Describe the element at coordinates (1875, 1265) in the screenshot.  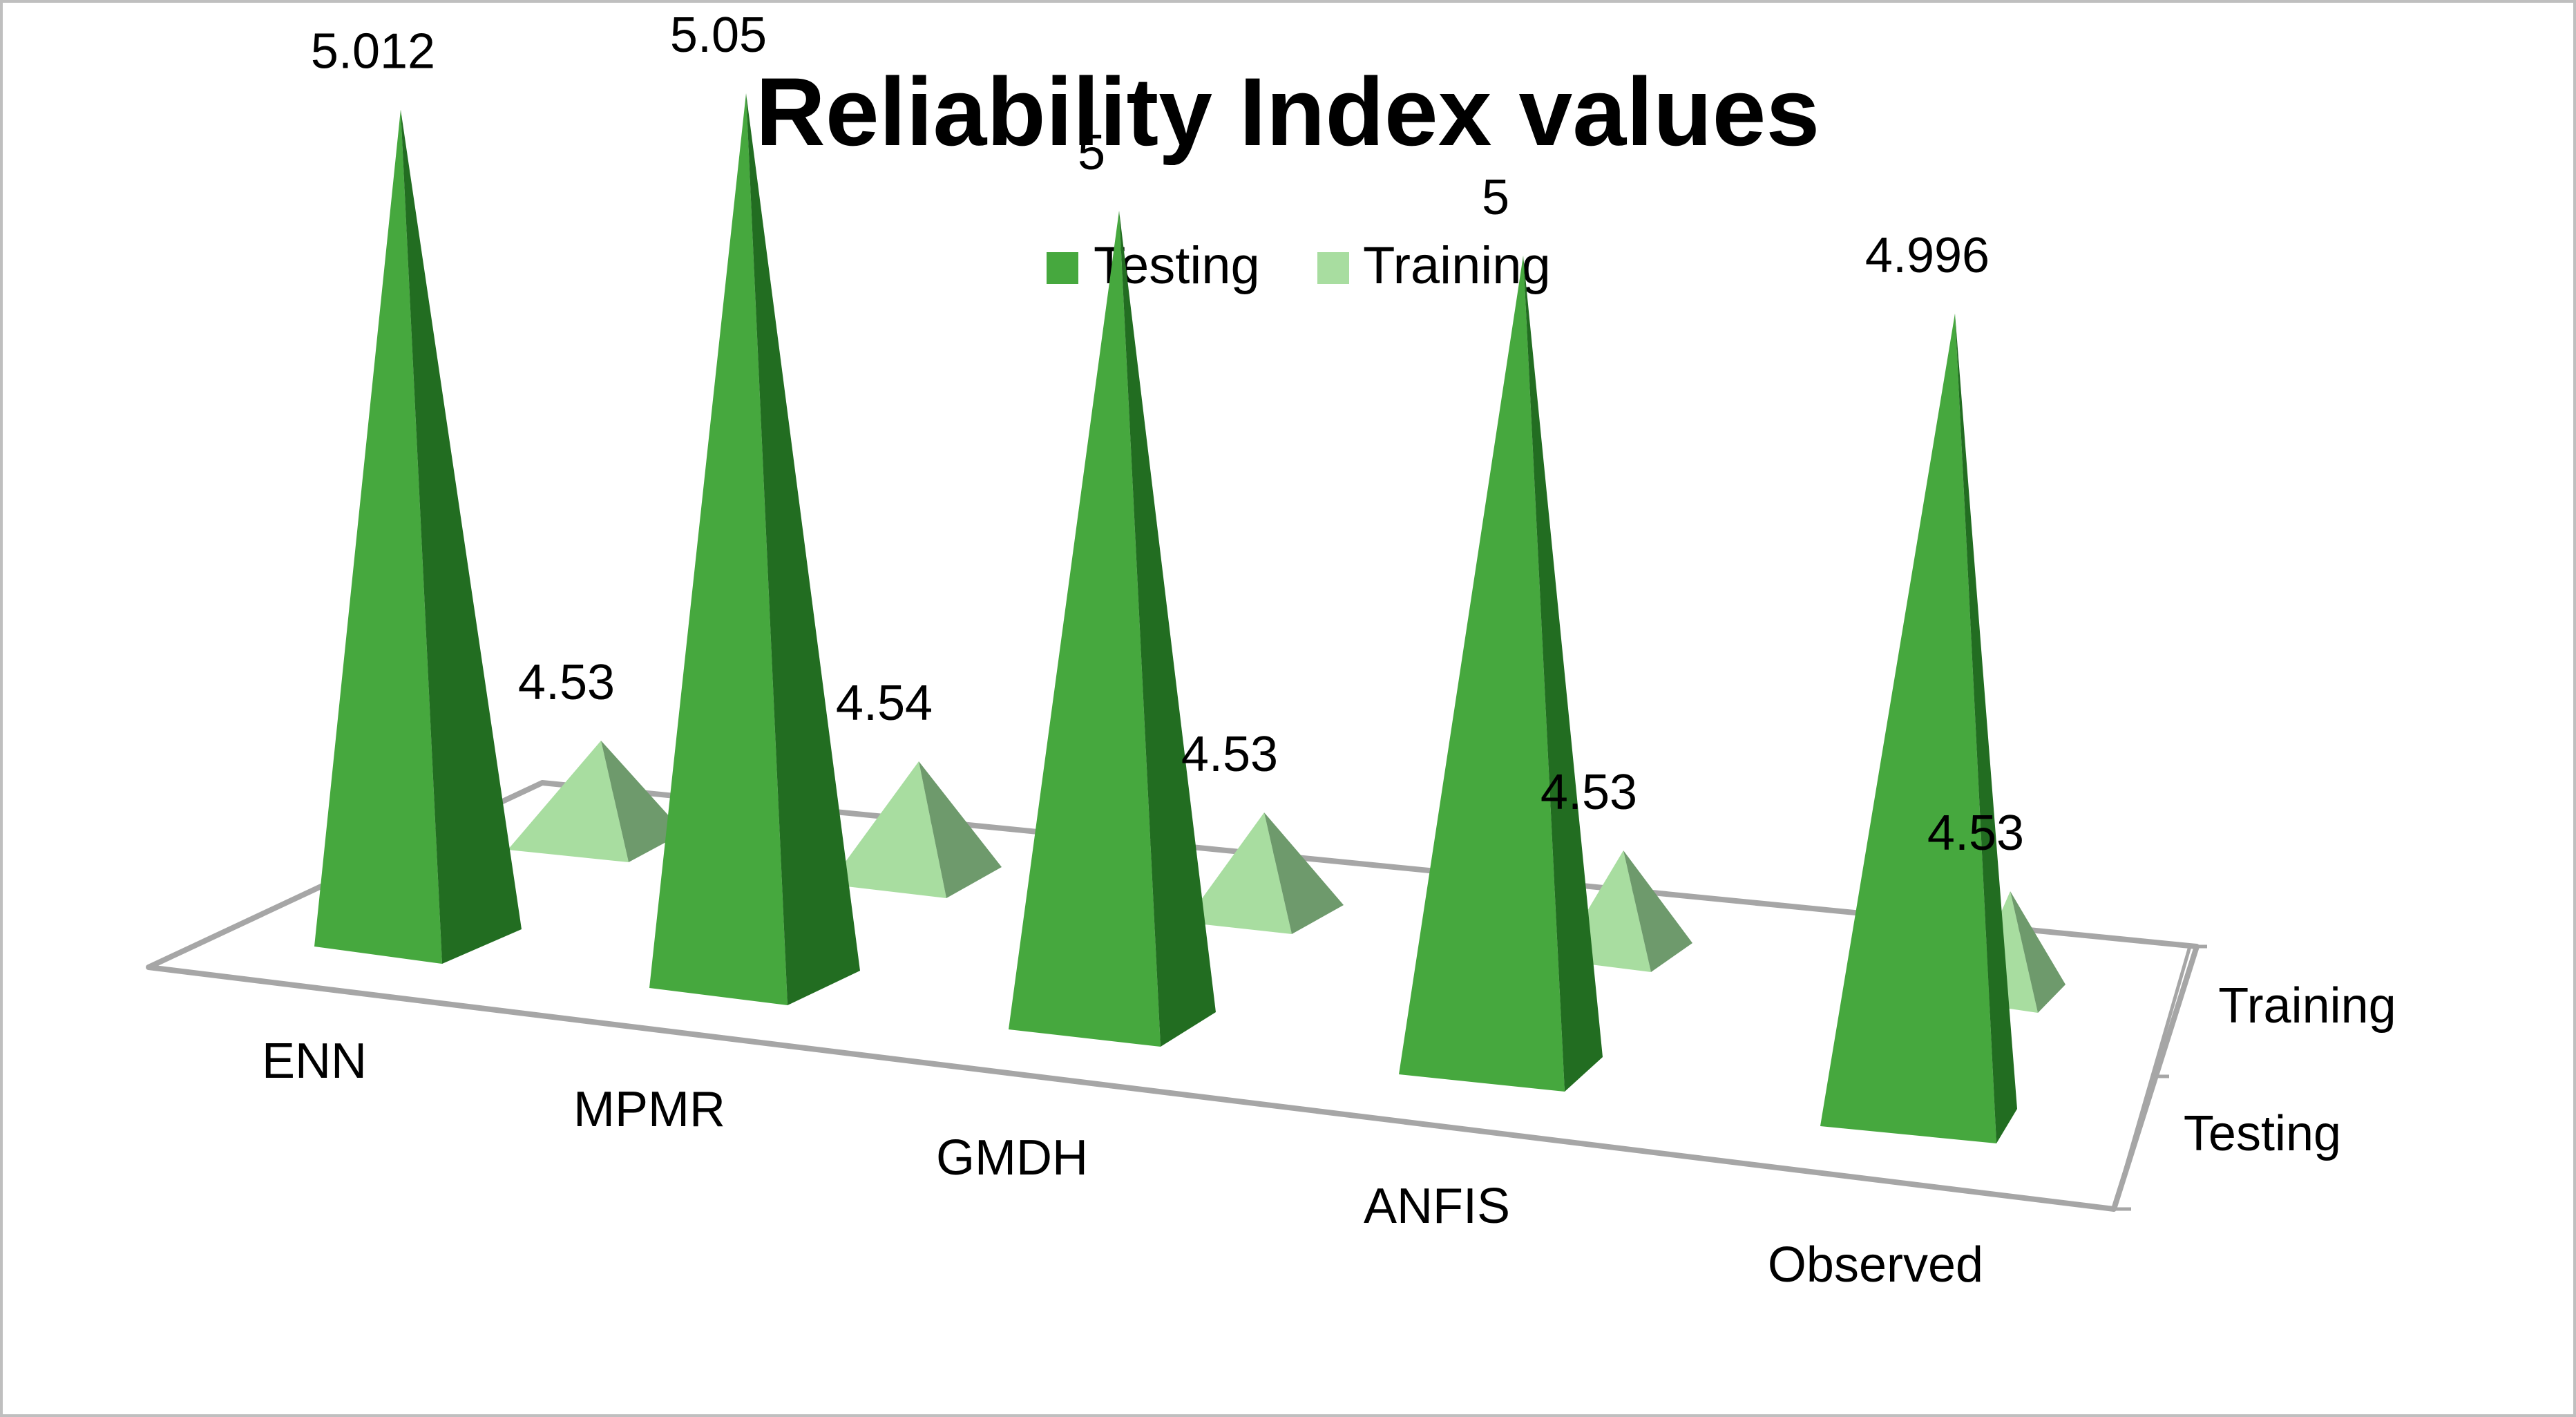
I see `category-label-observed: Observed` at that location.